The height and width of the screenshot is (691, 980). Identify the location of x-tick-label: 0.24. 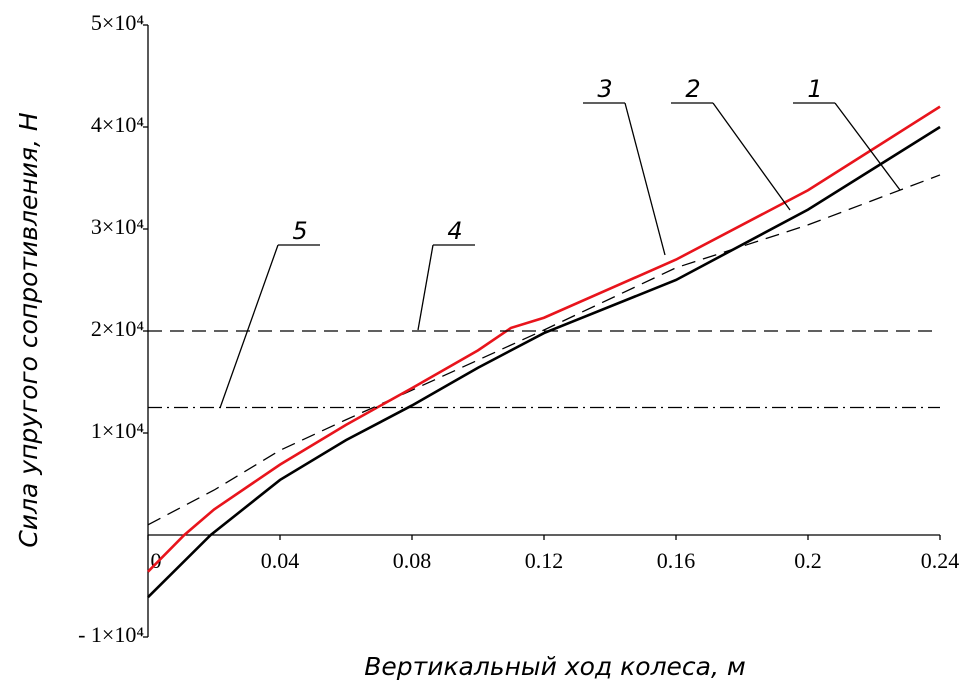
(940, 560).